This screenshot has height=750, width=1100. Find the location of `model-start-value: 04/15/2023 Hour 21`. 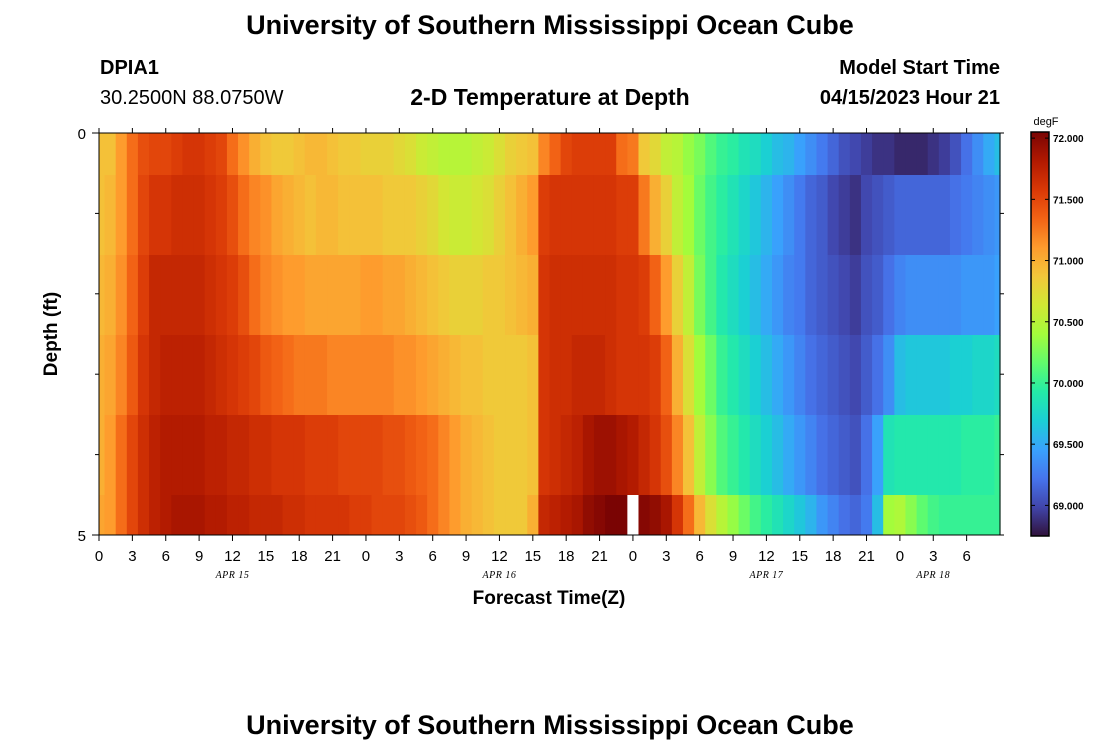

model-start-value: 04/15/2023 Hour 21 is located at coordinates (909, 98).